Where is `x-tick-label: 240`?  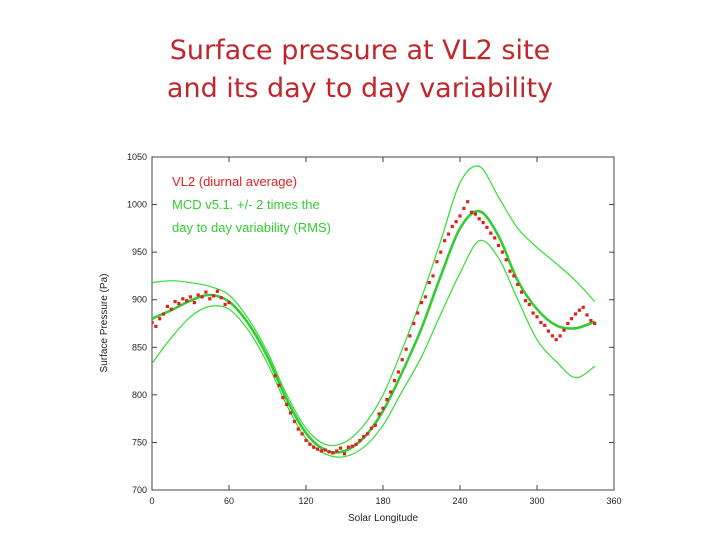
x-tick-label: 240 is located at coordinates (459, 501).